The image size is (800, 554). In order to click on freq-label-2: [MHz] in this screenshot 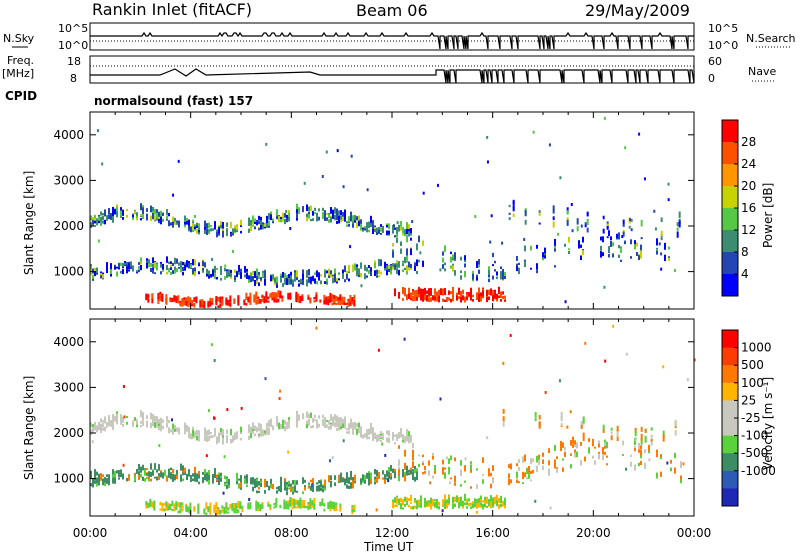, I will do `click(18, 73)`.